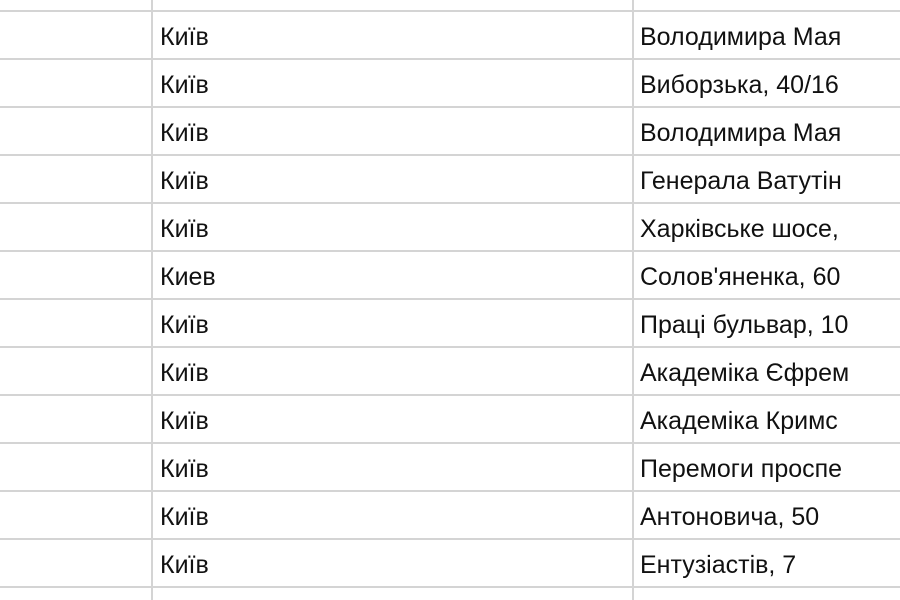 The image size is (900, 600). What do you see at coordinates (740, 277) in the screenshot?
I see `address-cell: Солов'яненка, 60` at bounding box center [740, 277].